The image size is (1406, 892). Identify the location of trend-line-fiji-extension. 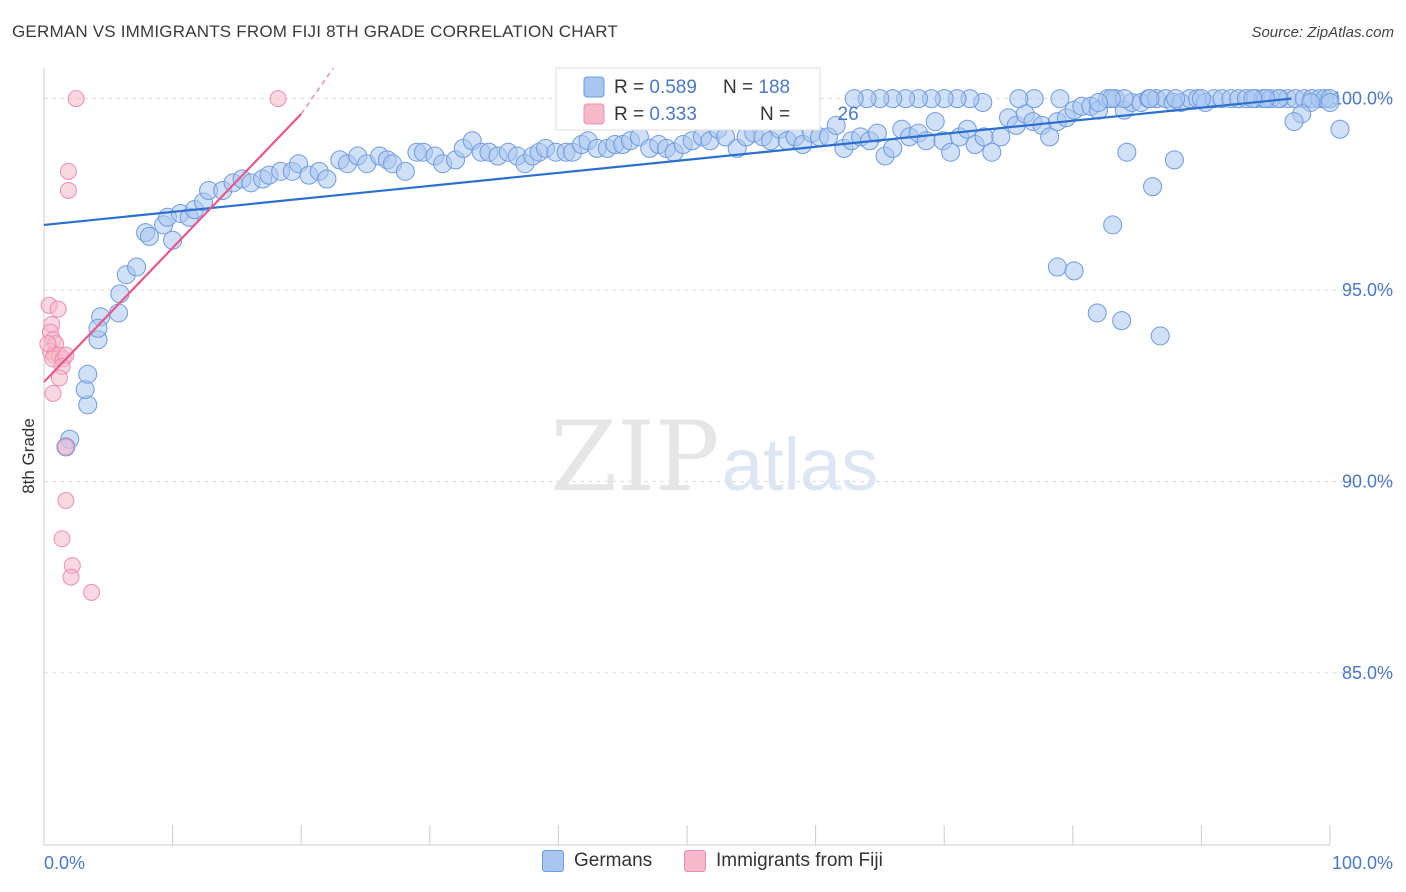
(317, 91).